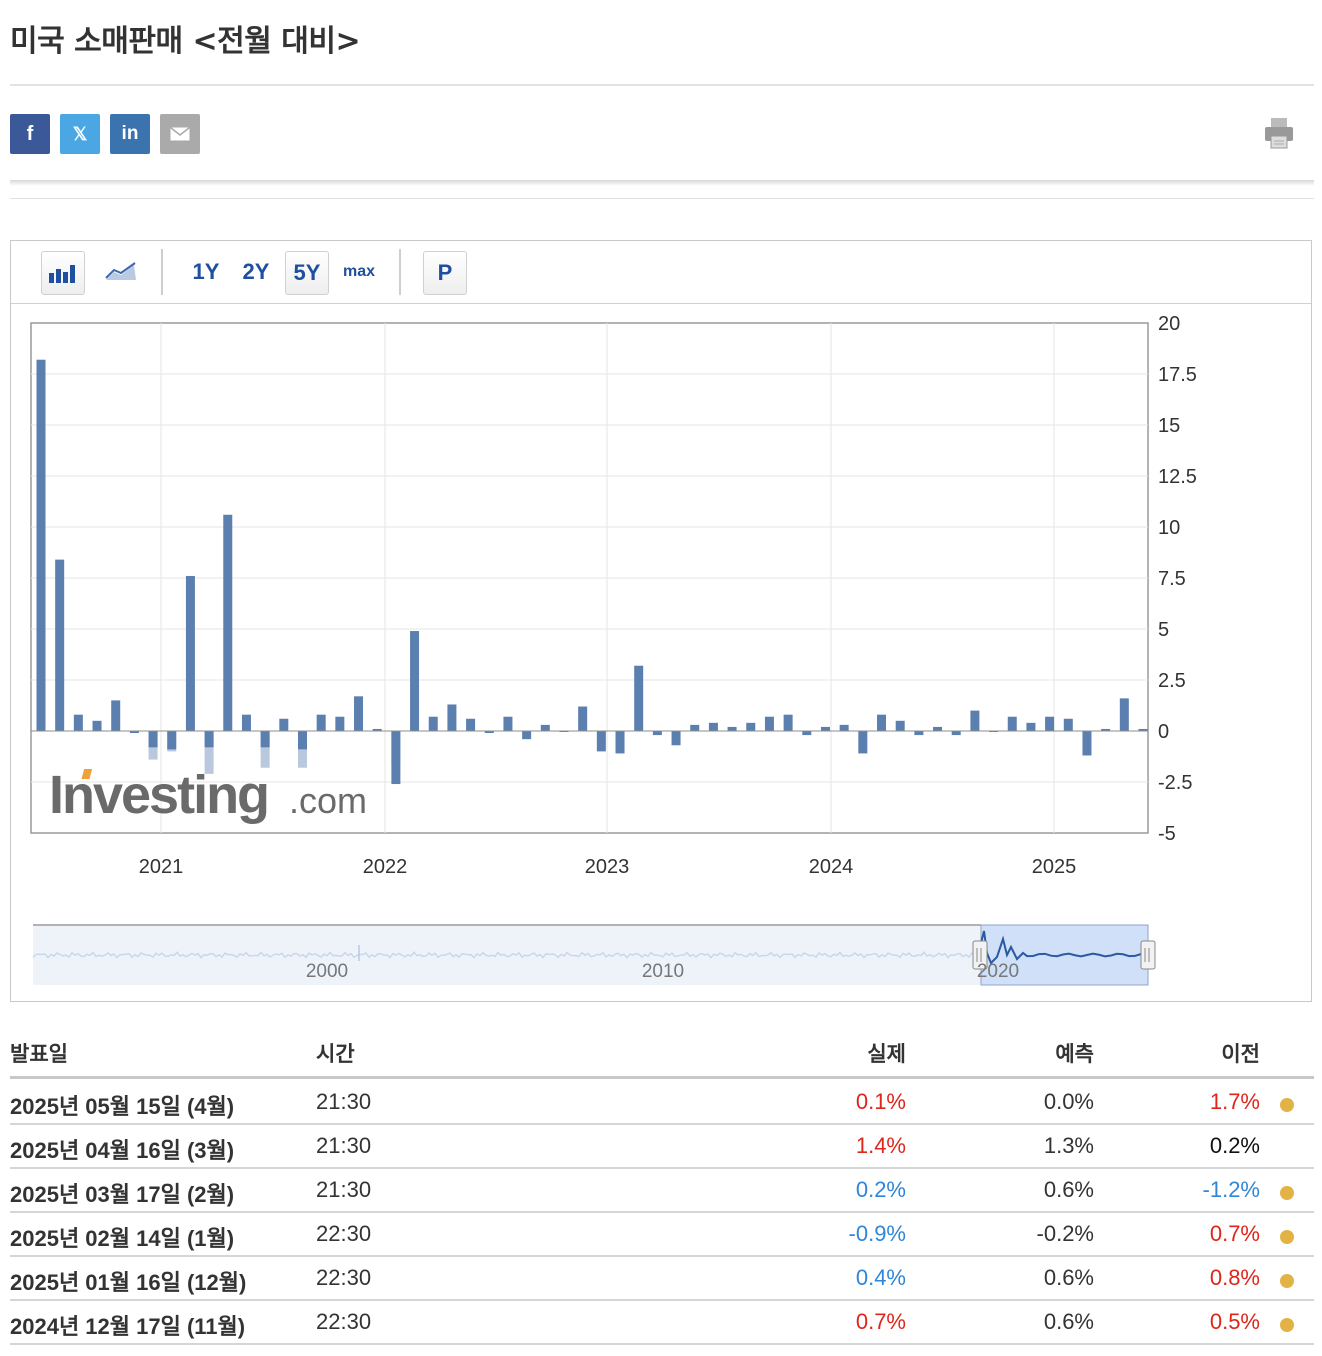  I want to click on cell-actual: 0.4%, so click(880, 1277).